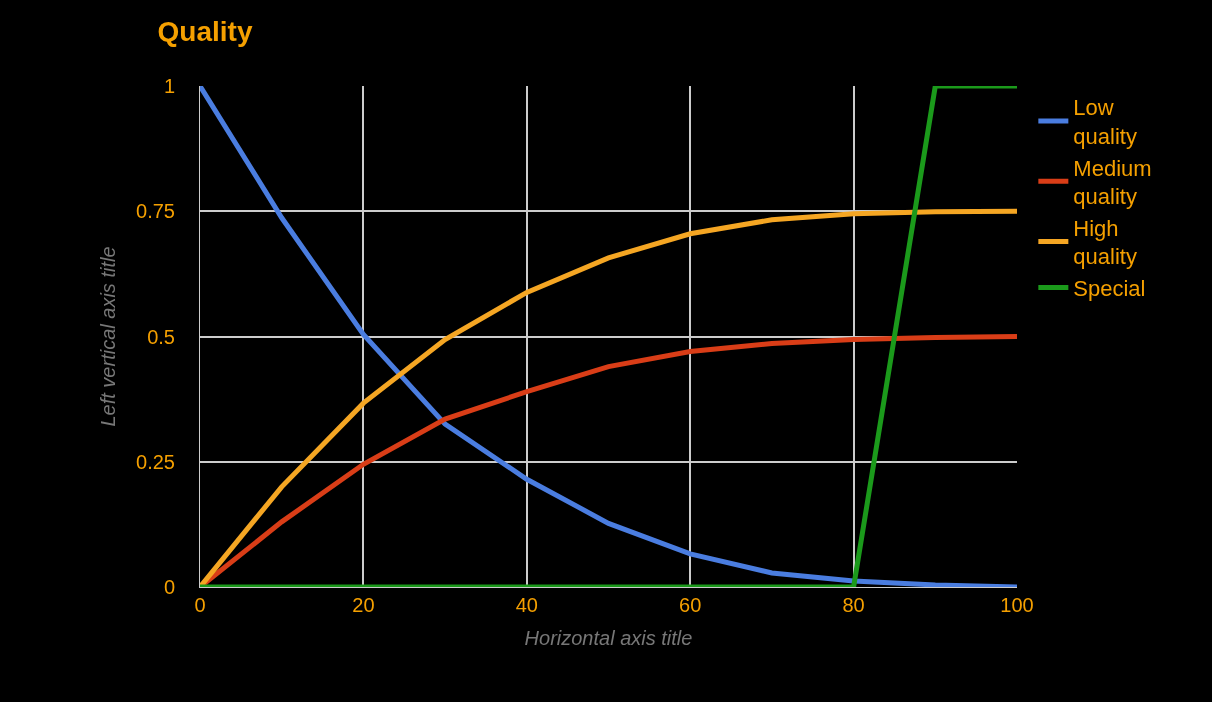  Describe the element at coordinates (853, 605) in the screenshot. I see `x-tick-label: 80` at that location.